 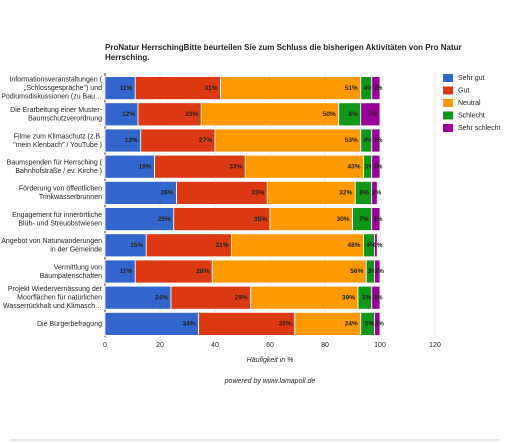 I want to click on value-label: 48%, so click(x=353, y=245).